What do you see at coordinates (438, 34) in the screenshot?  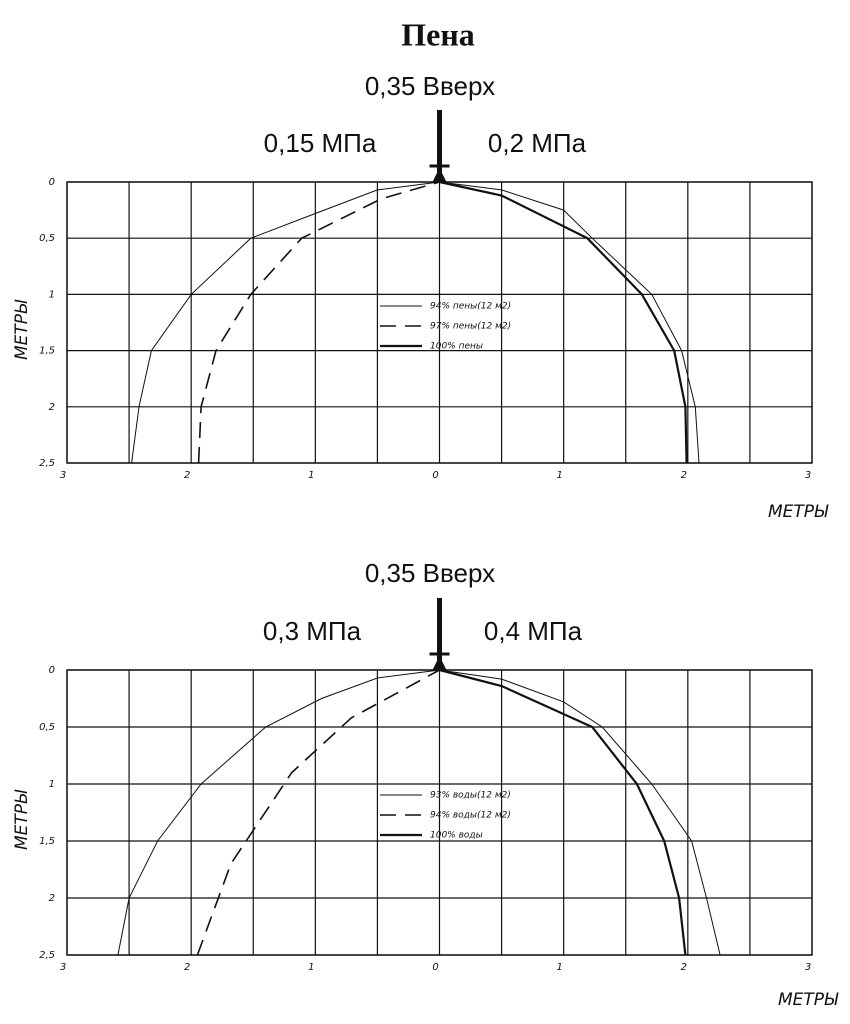 I see `page-title: Пена` at bounding box center [438, 34].